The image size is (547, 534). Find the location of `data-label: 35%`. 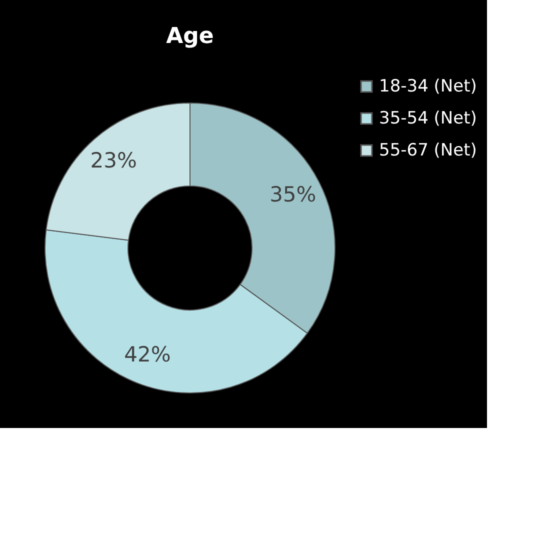

data-label: 35% is located at coordinates (293, 194).